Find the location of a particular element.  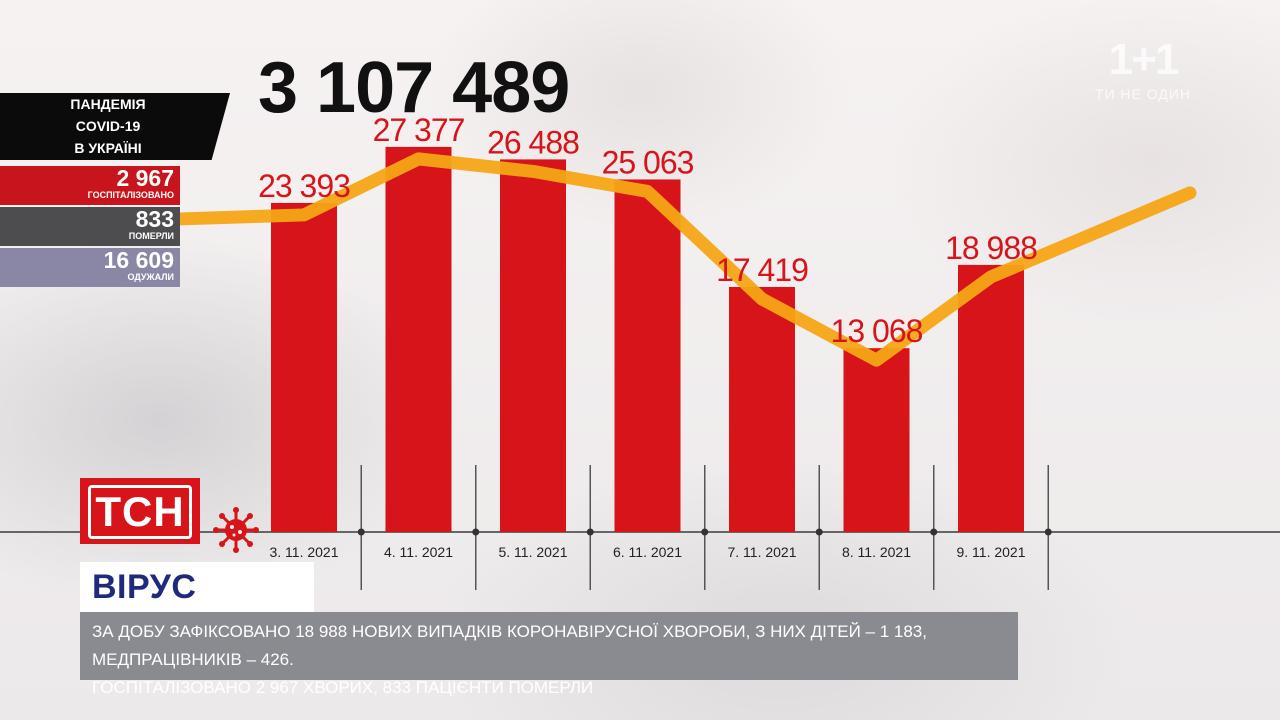

channel-logo-name: 1+1 is located at coordinates (1144, 59).